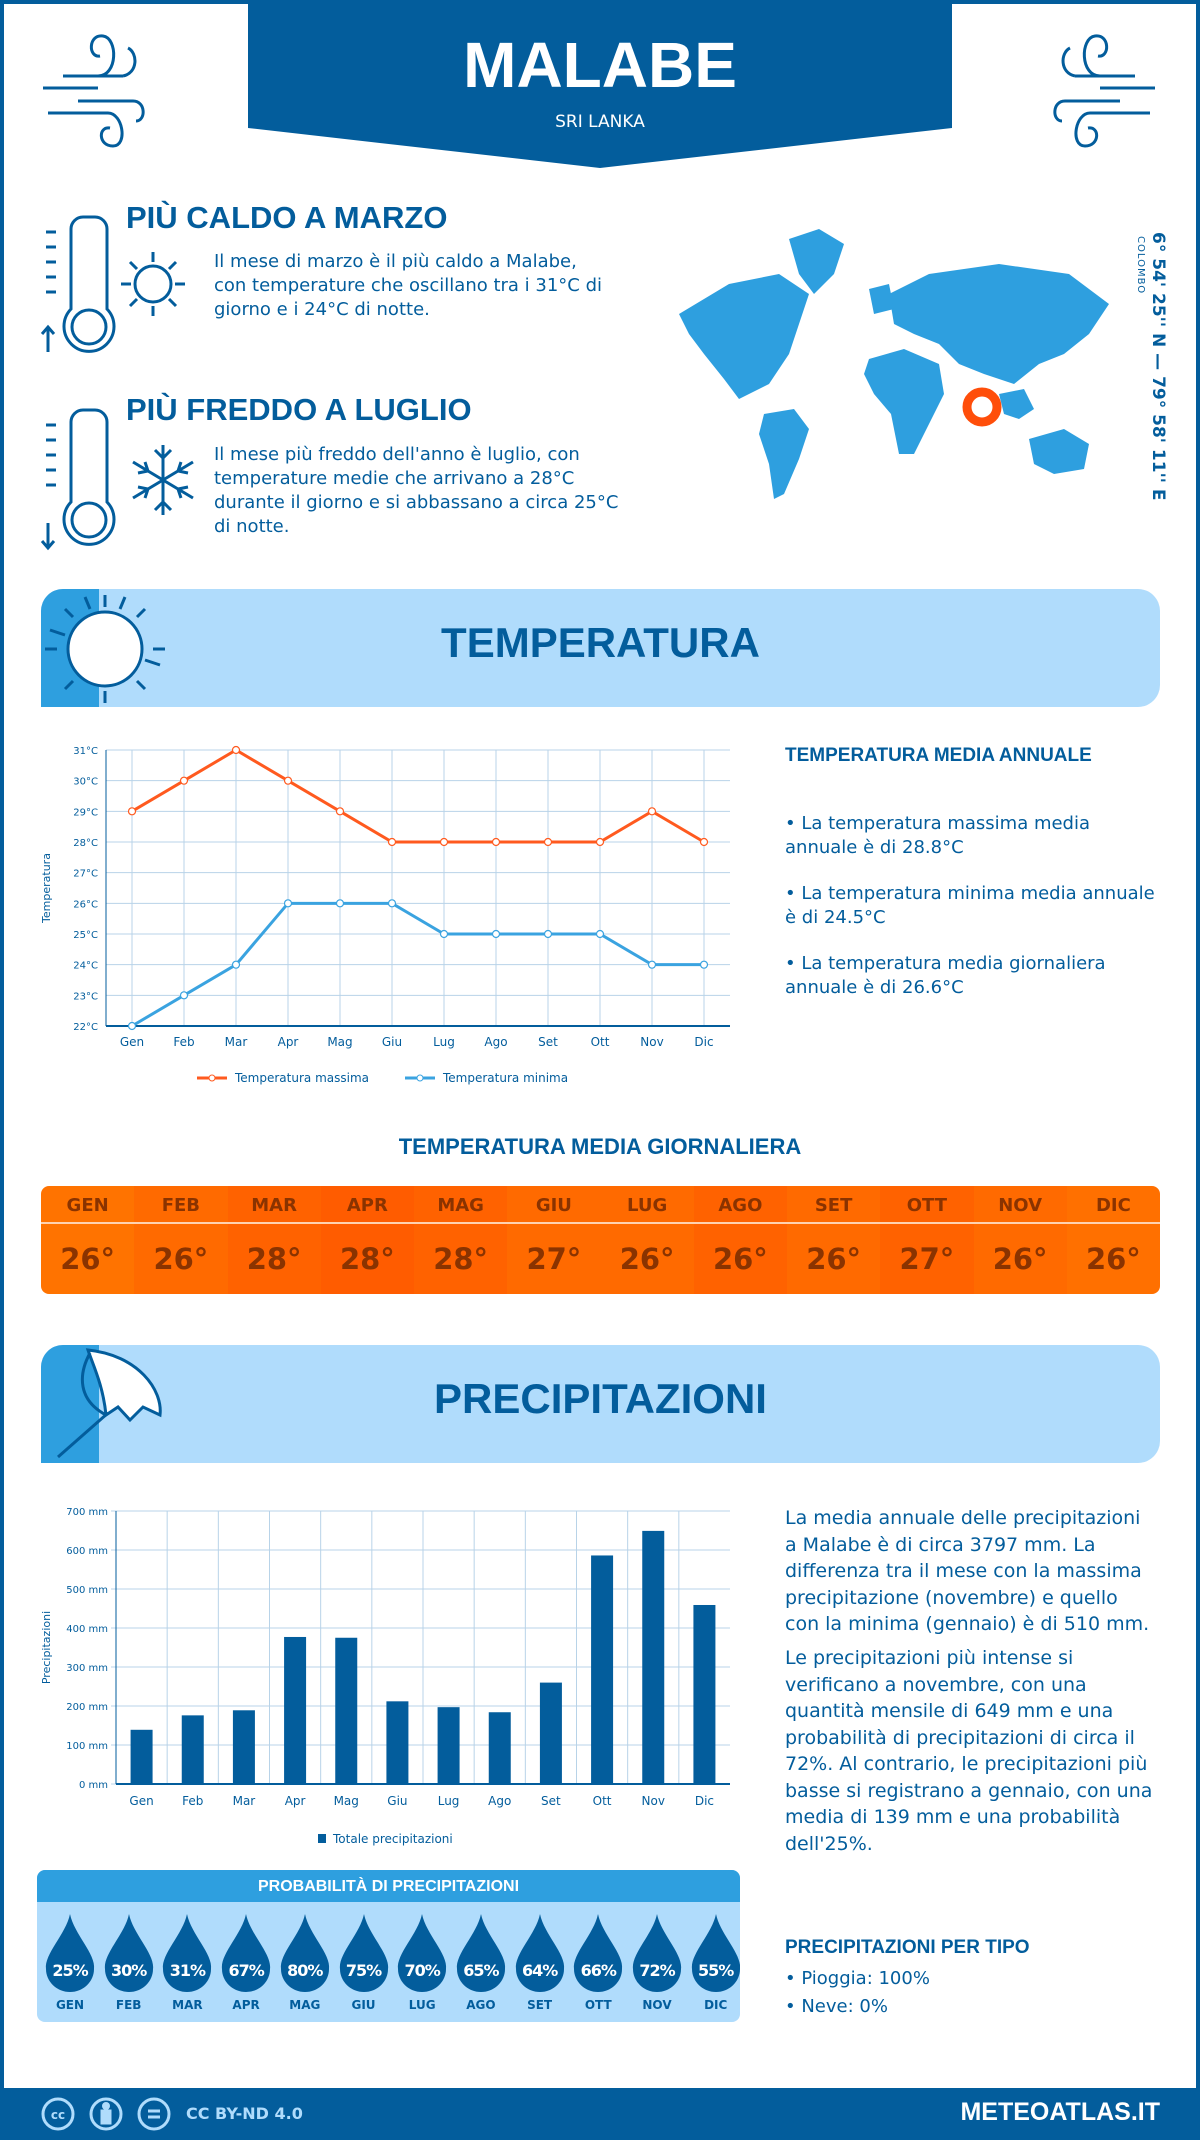 This screenshot has height=2140, width=1200. I want to click on y-tick-label: 27°C, so click(85, 874).